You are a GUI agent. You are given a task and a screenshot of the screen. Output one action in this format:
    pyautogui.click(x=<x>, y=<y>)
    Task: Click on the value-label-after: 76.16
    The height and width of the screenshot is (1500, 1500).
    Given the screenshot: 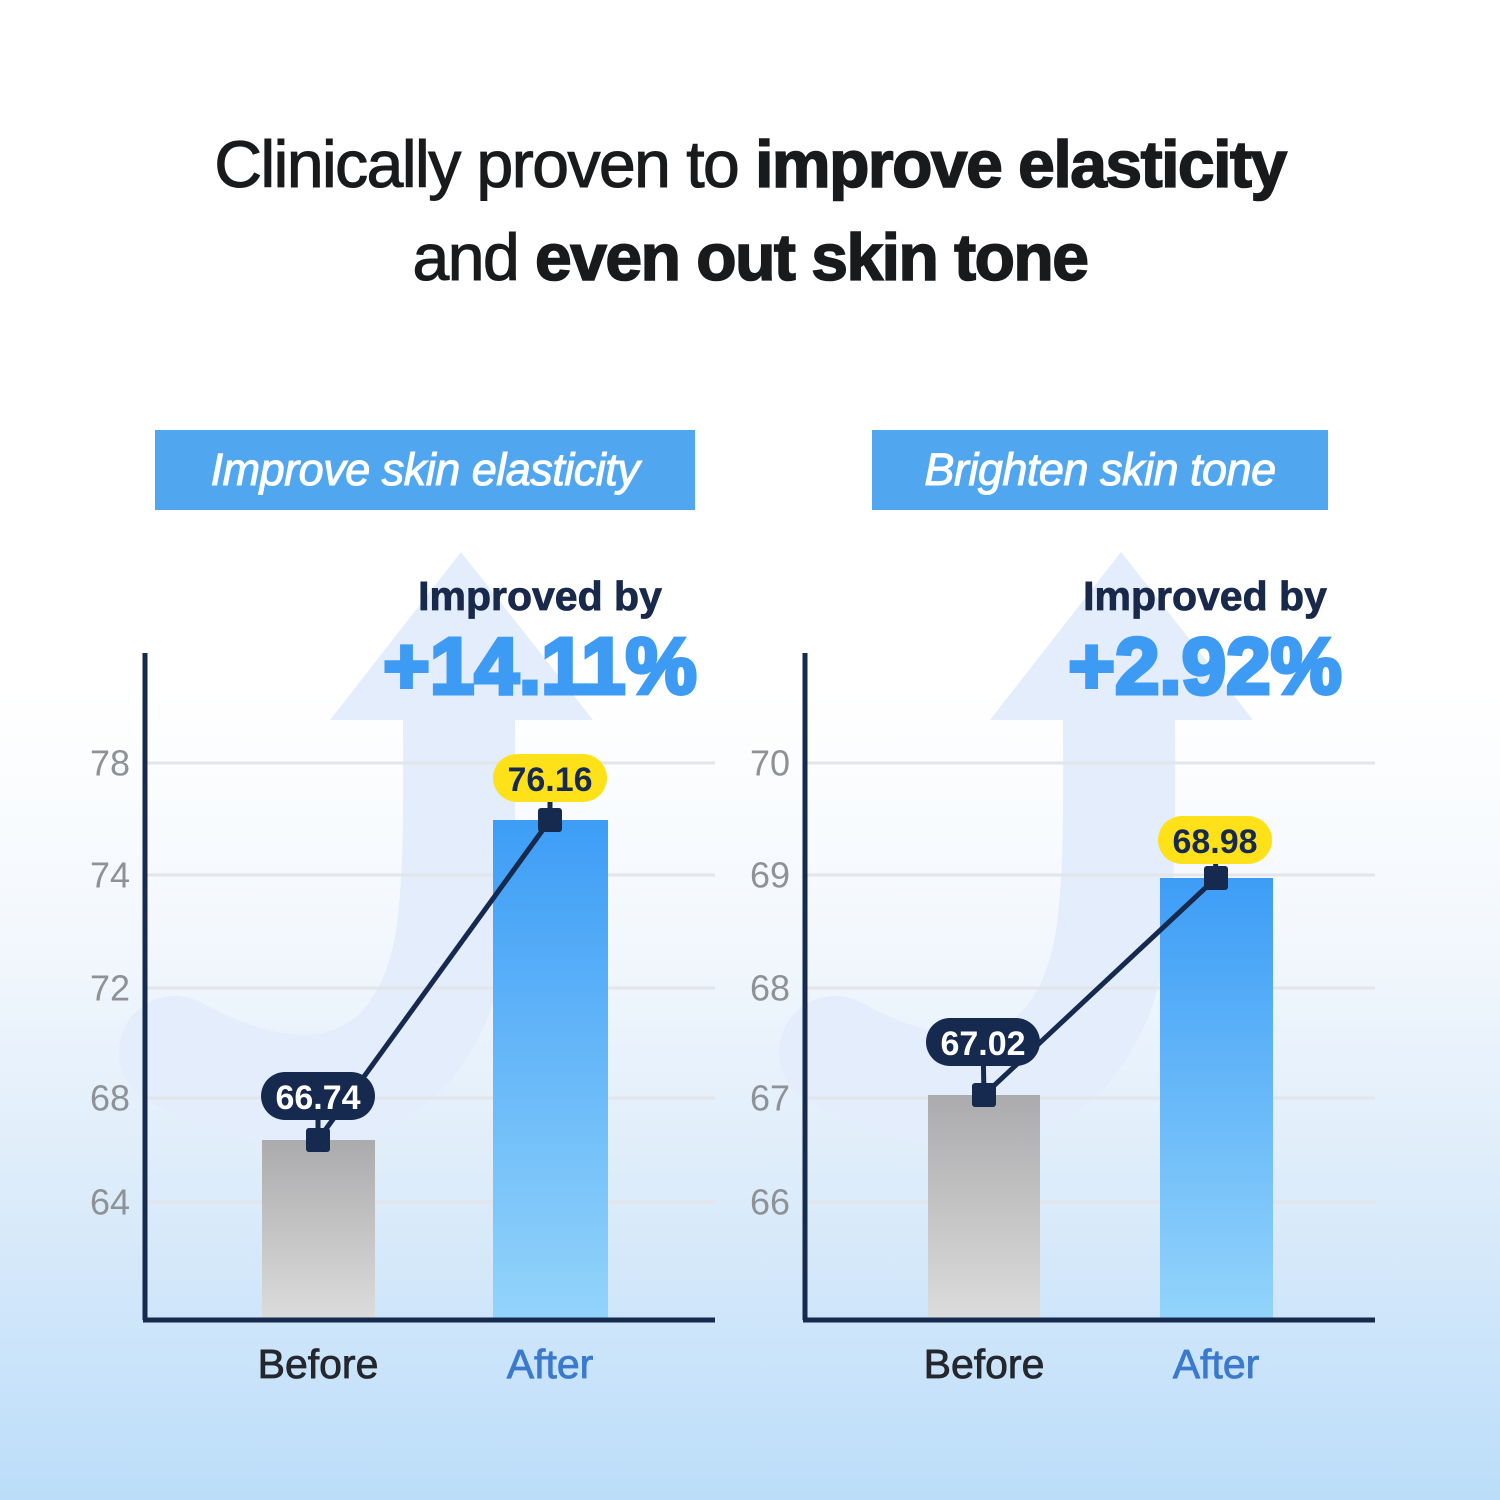 What is the action you would take?
    pyautogui.click(x=549, y=780)
    